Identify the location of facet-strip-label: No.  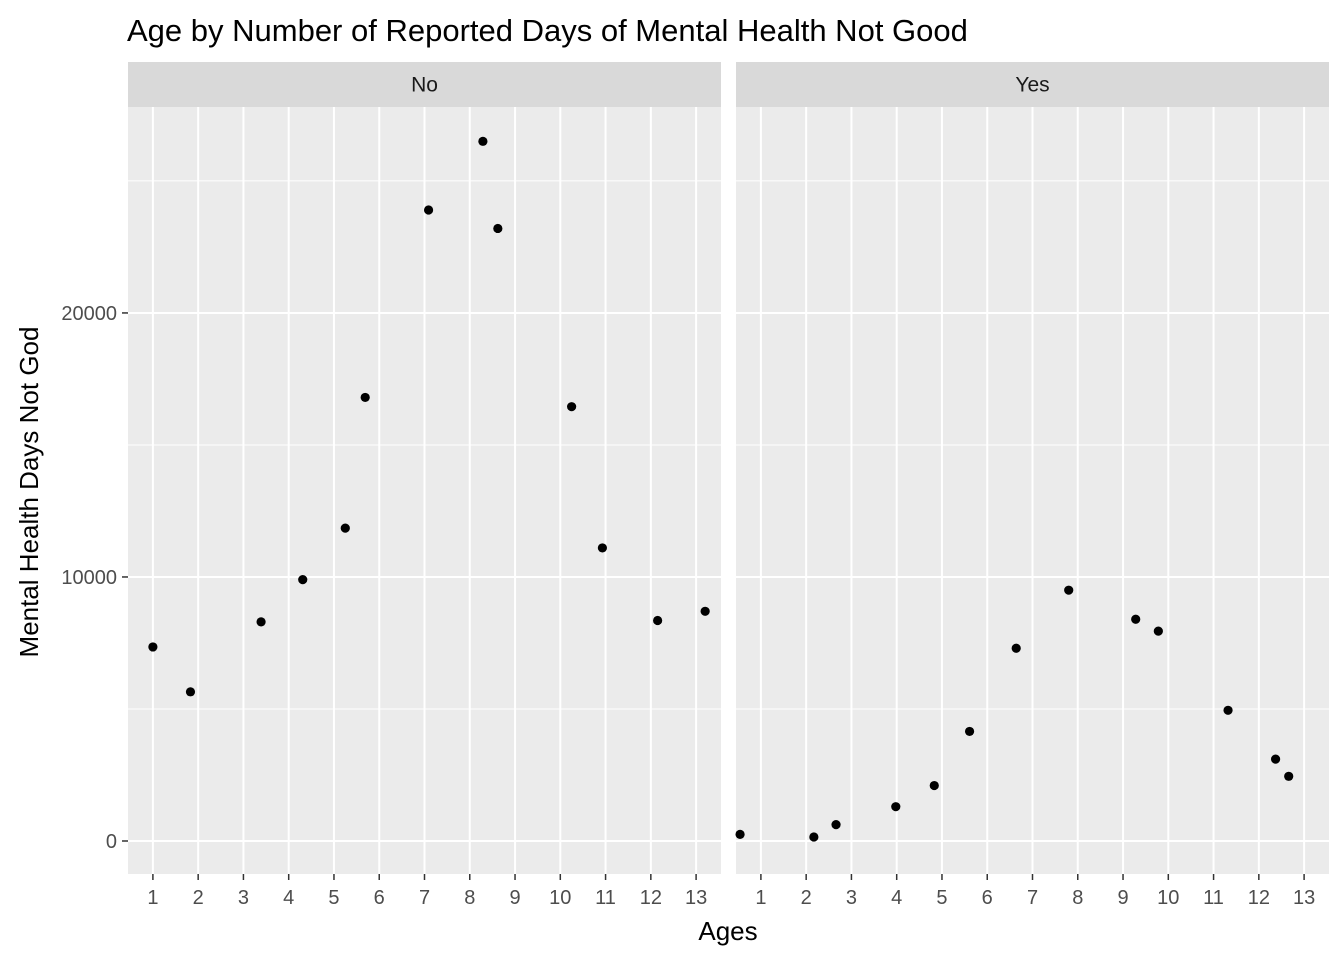
(424, 85).